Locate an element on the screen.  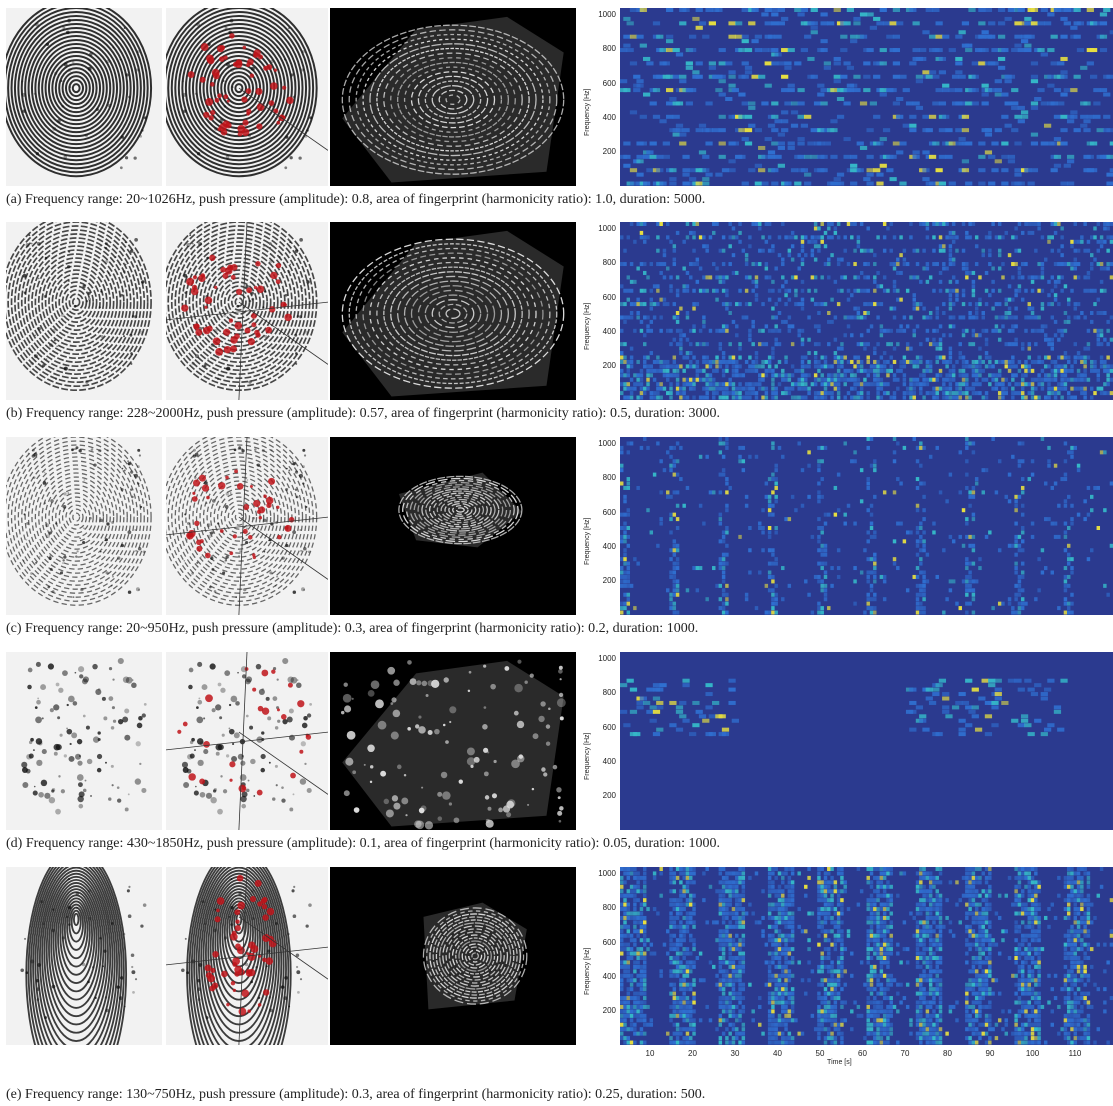
fingerprint-raw-image-e is located at coordinates (83, 956).